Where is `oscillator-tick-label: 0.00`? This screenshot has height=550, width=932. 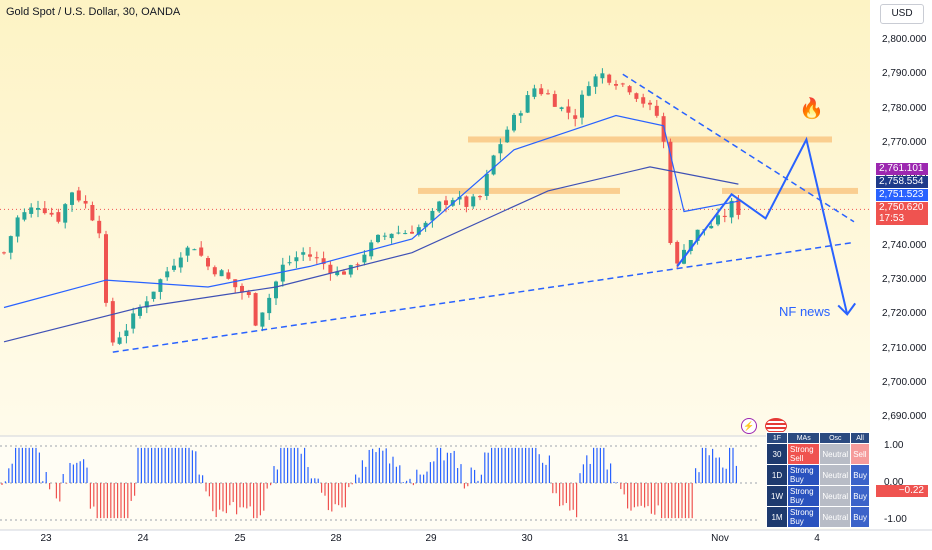 oscillator-tick-label: 0.00 is located at coordinates (894, 482).